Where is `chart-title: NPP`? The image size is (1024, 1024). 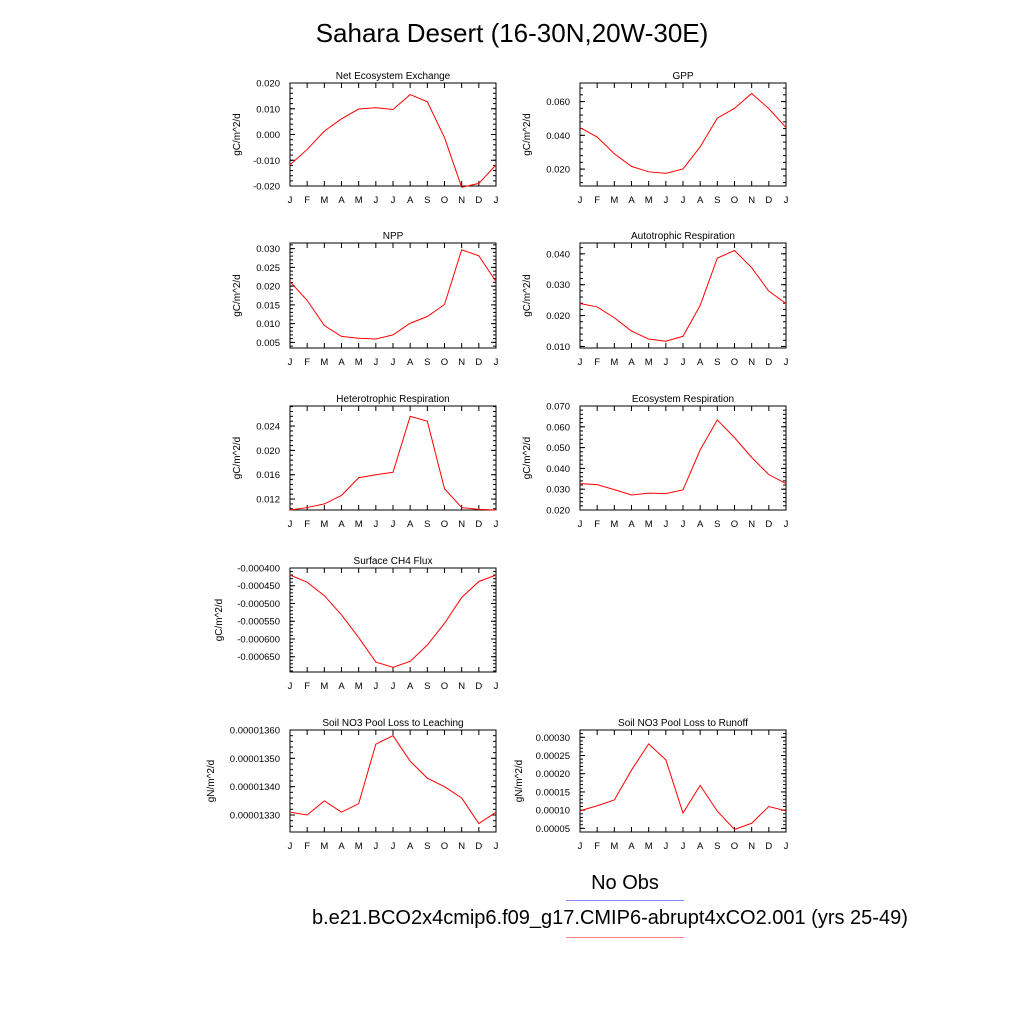 chart-title: NPP is located at coordinates (393, 236).